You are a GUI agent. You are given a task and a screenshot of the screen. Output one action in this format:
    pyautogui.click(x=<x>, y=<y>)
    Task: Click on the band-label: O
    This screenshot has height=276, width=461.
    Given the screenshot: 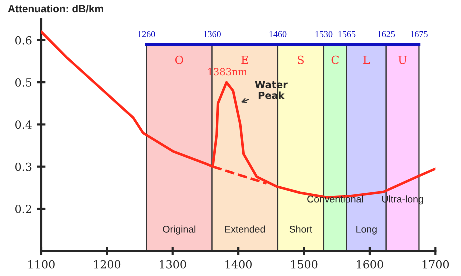 What is the action you would take?
    pyautogui.click(x=180, y=60)
    